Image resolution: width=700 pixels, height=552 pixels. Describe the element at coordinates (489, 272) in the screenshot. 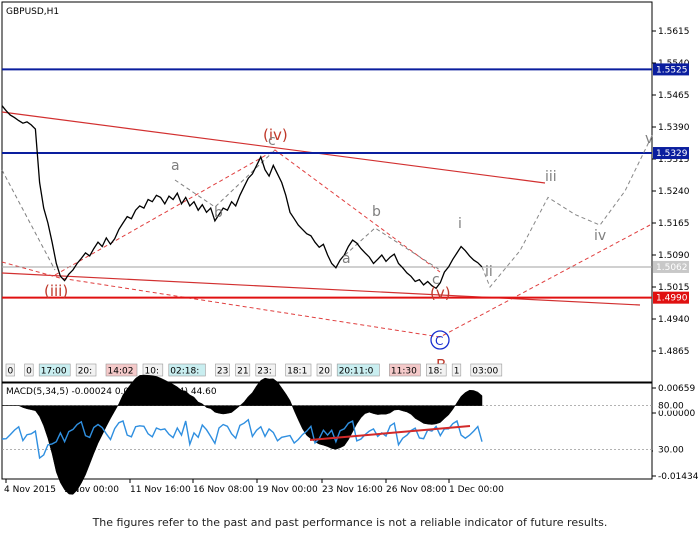

I see `wave-label-ii: ii` at that location.